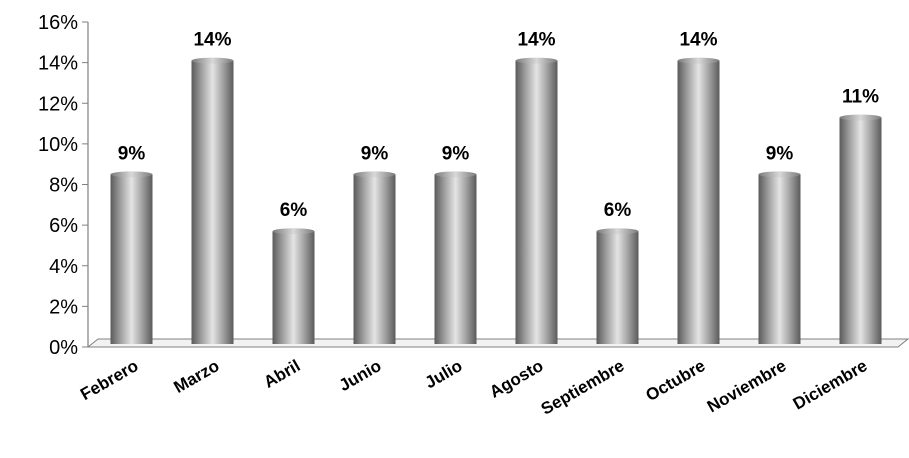 The image size is (909, 458). What do you see at coordinates (63, 186) in the screenshot?
I see `y-tick-label: 8%` at bounding box center [63, 186].